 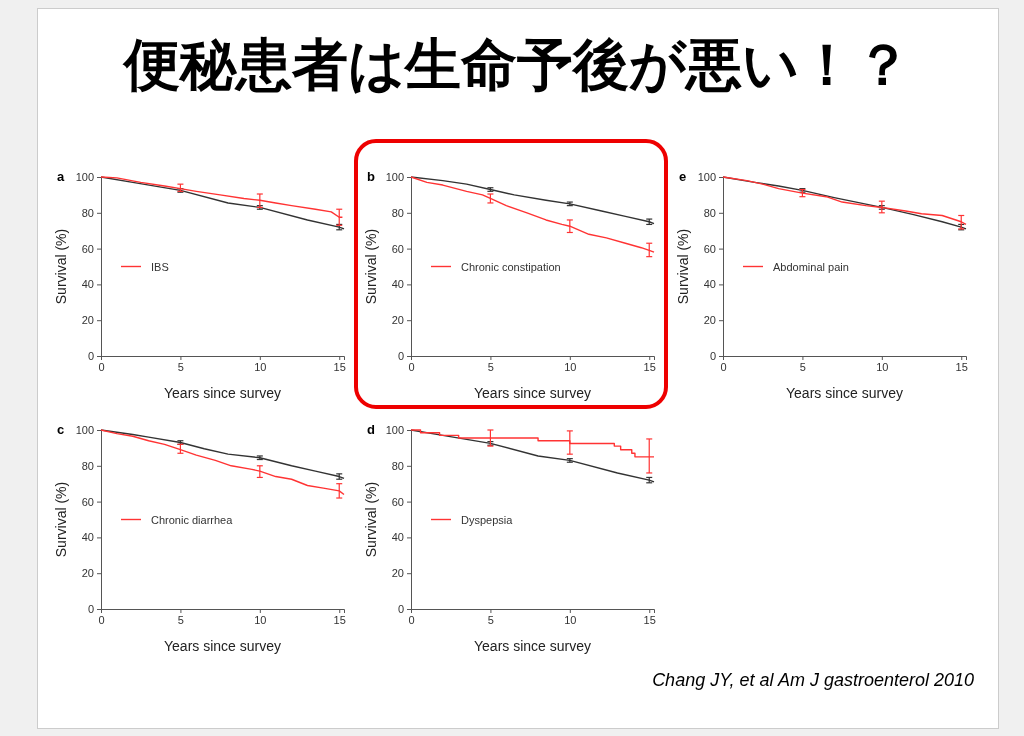 I want to click on chart-title: e, so click(x=683, y=176).